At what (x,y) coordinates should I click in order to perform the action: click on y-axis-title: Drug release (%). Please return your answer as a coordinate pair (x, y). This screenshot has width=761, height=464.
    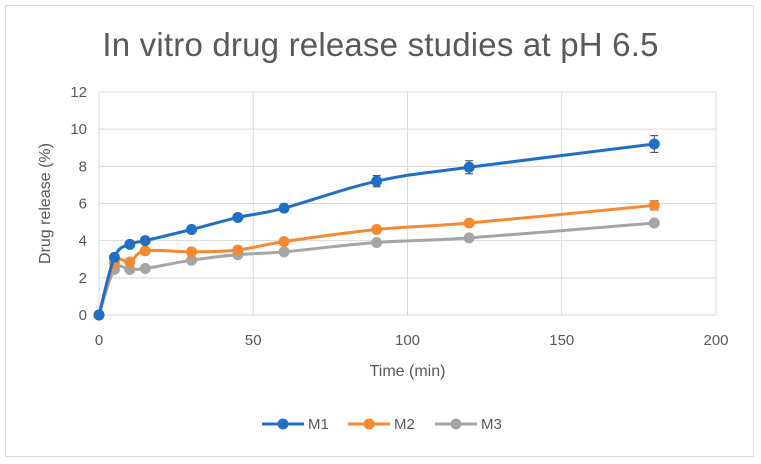
    Looking at the image, I should click on (45, 203).